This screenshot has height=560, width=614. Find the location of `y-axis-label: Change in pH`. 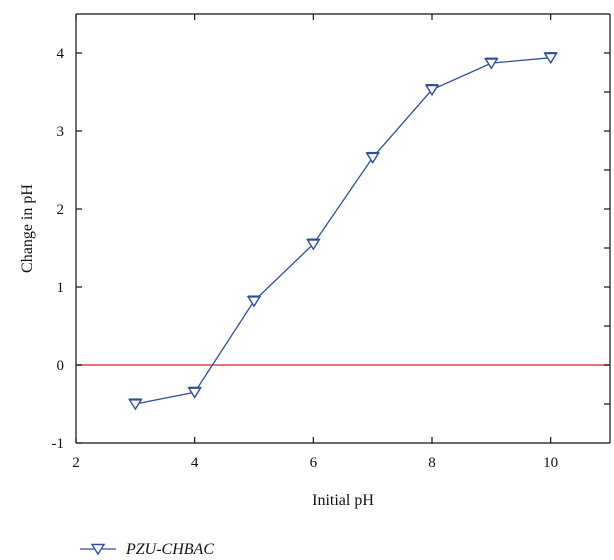

y-axis-label: Change in pH is located at coordinates (27, 228).